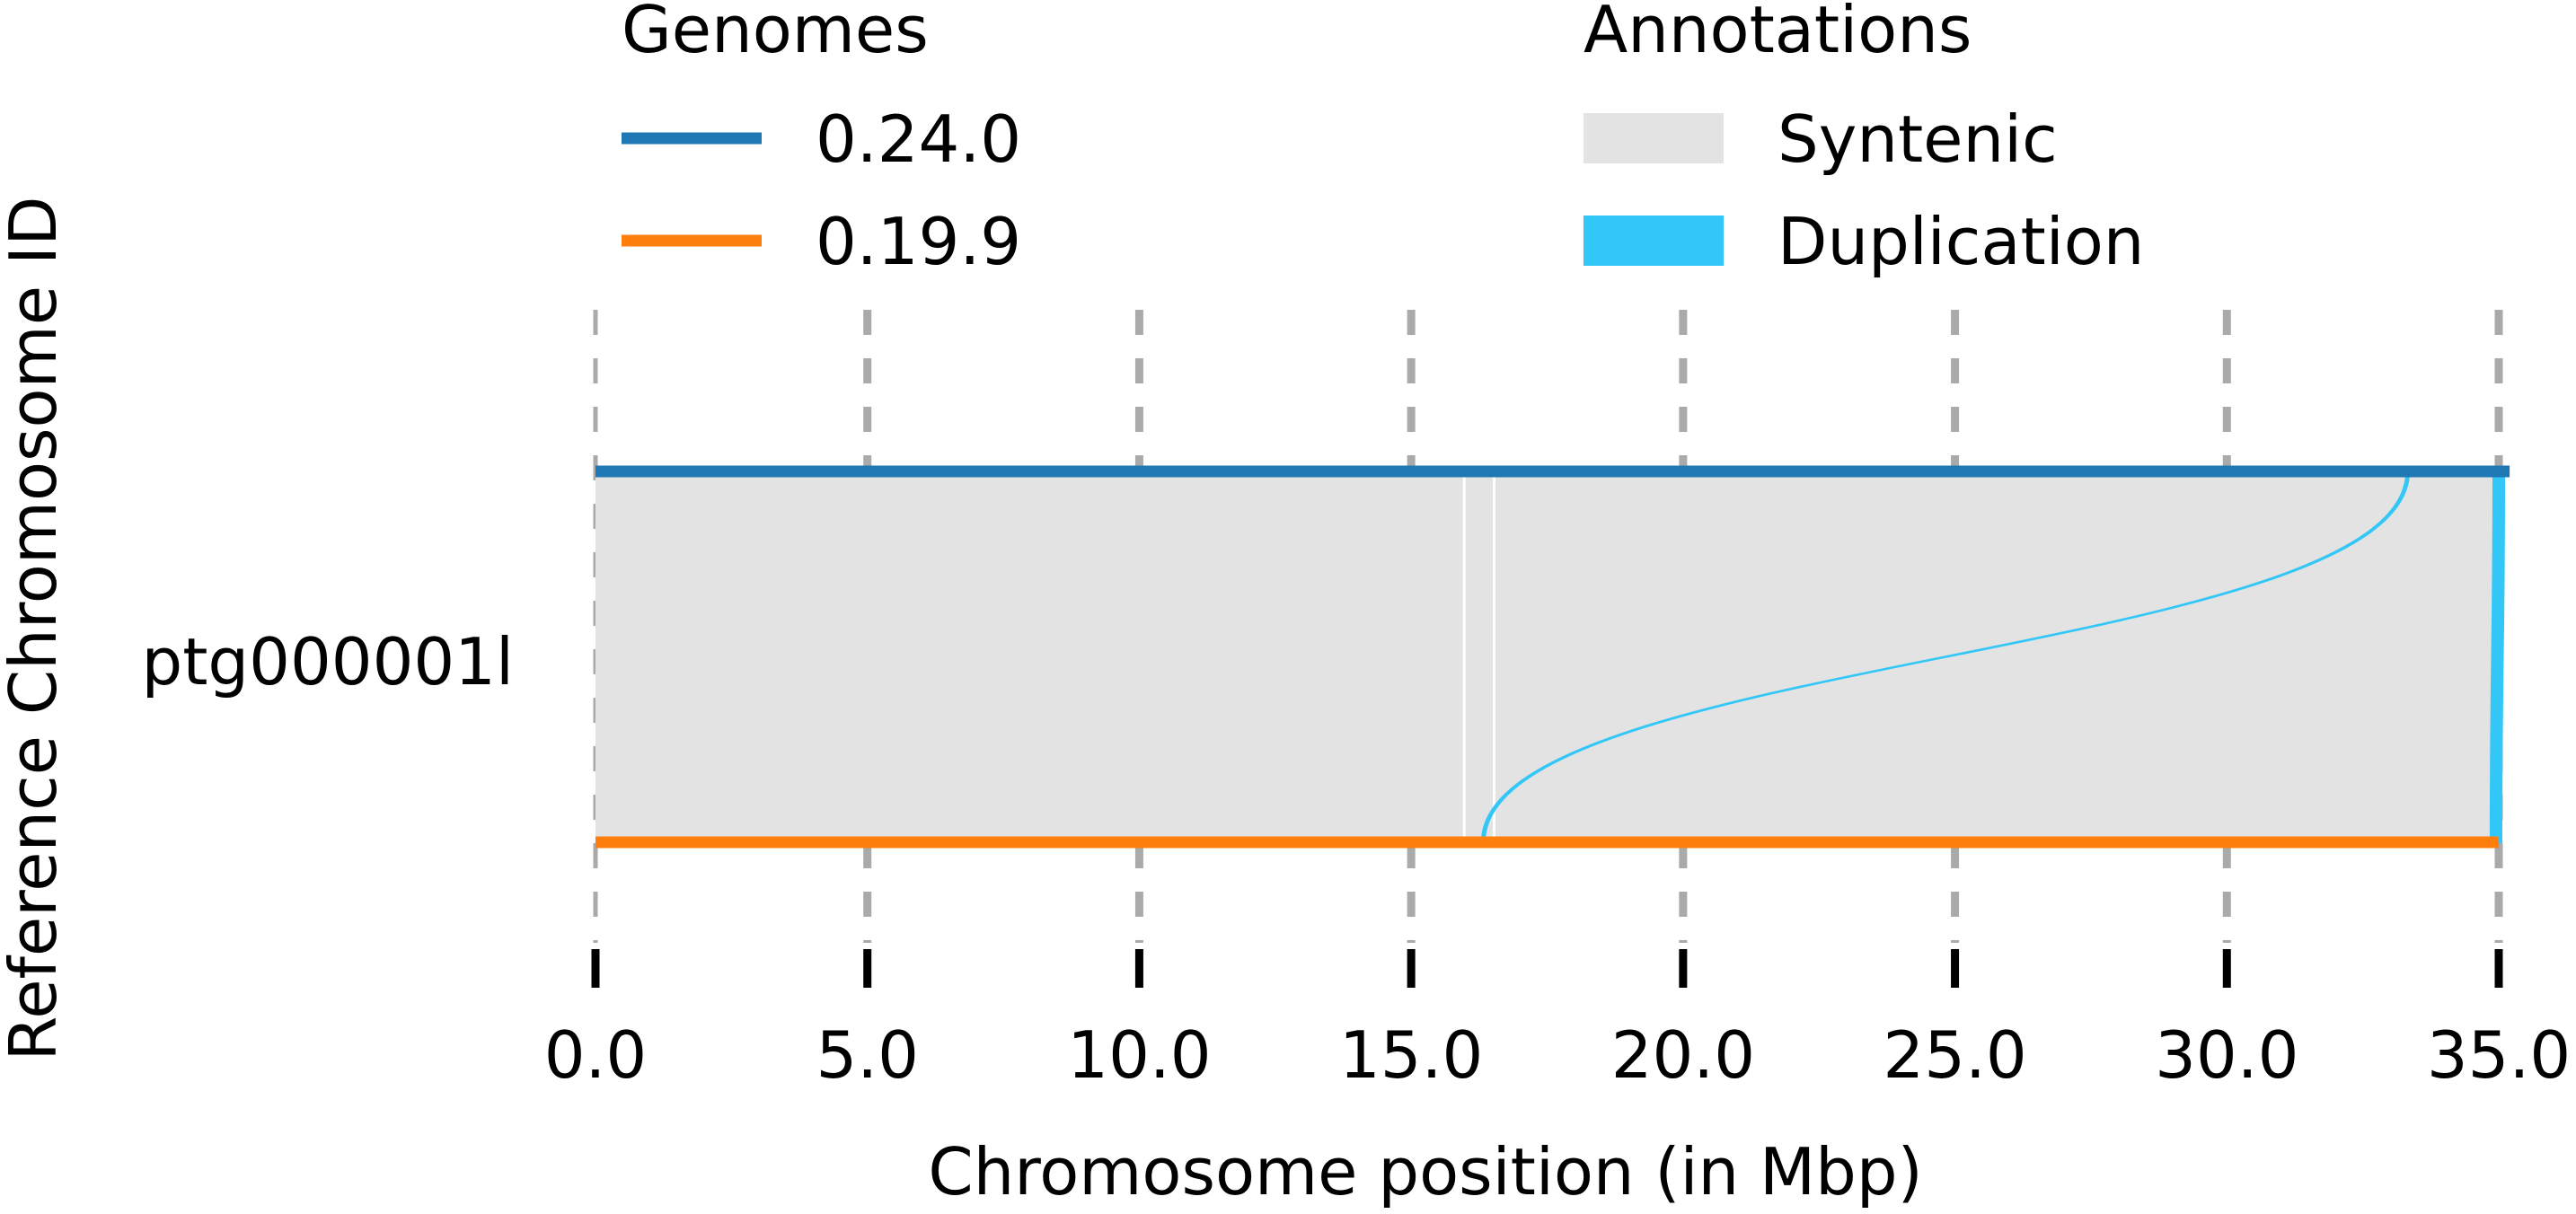 This screenshot has height=1214, width=2576. What do you see at coordinates (1557, 1021) in the screenshot?
I see `x-axis-ticks: 0.0 5.0 10.0 15.0 20.0 25.0 30.0 35.0` at bounding box center [1557, 1021].